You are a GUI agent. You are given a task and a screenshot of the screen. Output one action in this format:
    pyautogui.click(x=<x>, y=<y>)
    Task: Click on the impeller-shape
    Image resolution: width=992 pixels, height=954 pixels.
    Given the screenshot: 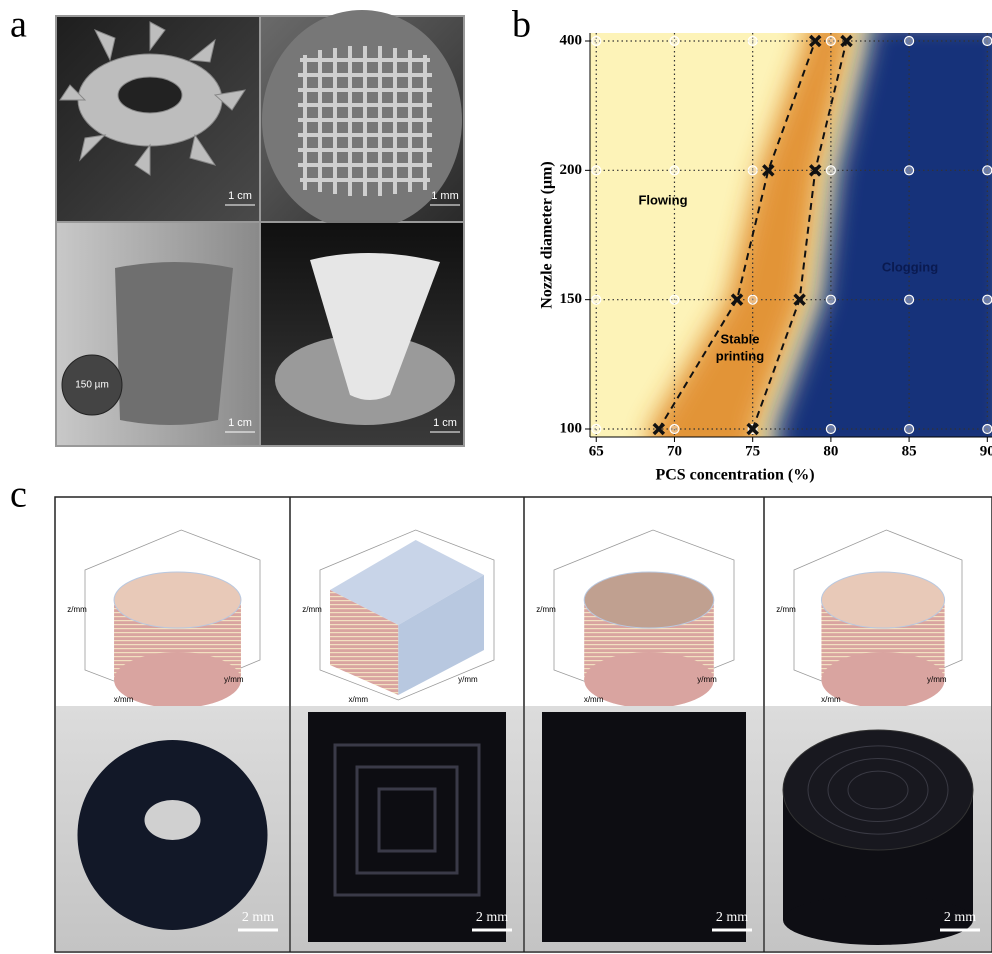 What is the action you would take?
    pyautogui.click(x=153, y=98)
    